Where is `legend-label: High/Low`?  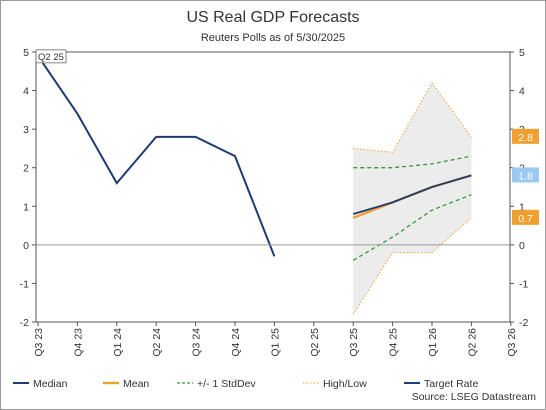
legend-label: High/Low is located at coordinates (345, 384).